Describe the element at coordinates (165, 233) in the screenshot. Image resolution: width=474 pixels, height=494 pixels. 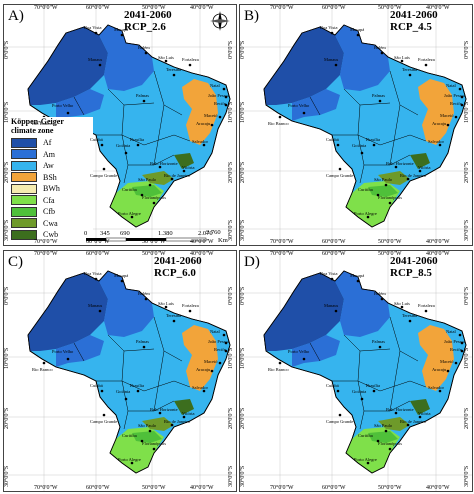
I see `scale-label: 1.380` at that location.